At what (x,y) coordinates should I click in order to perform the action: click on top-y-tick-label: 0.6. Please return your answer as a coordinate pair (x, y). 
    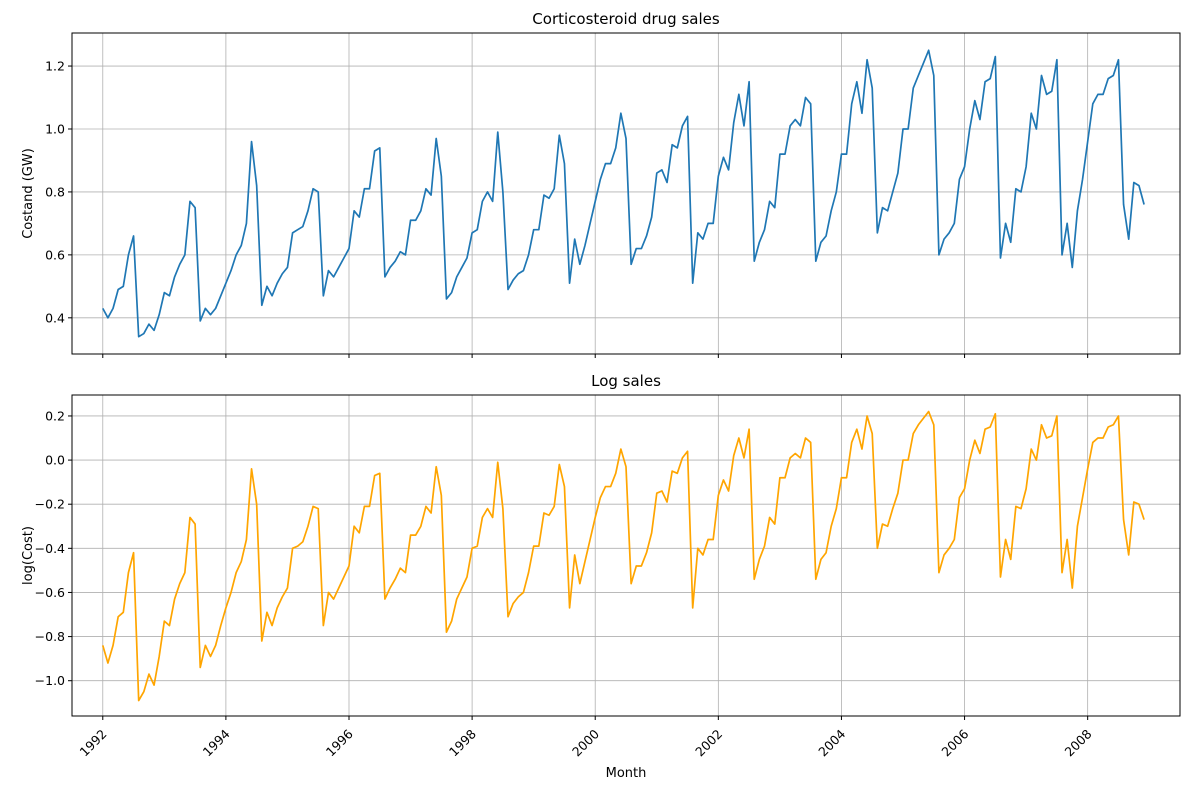
    Looking at the image, I should click on (55, 254).